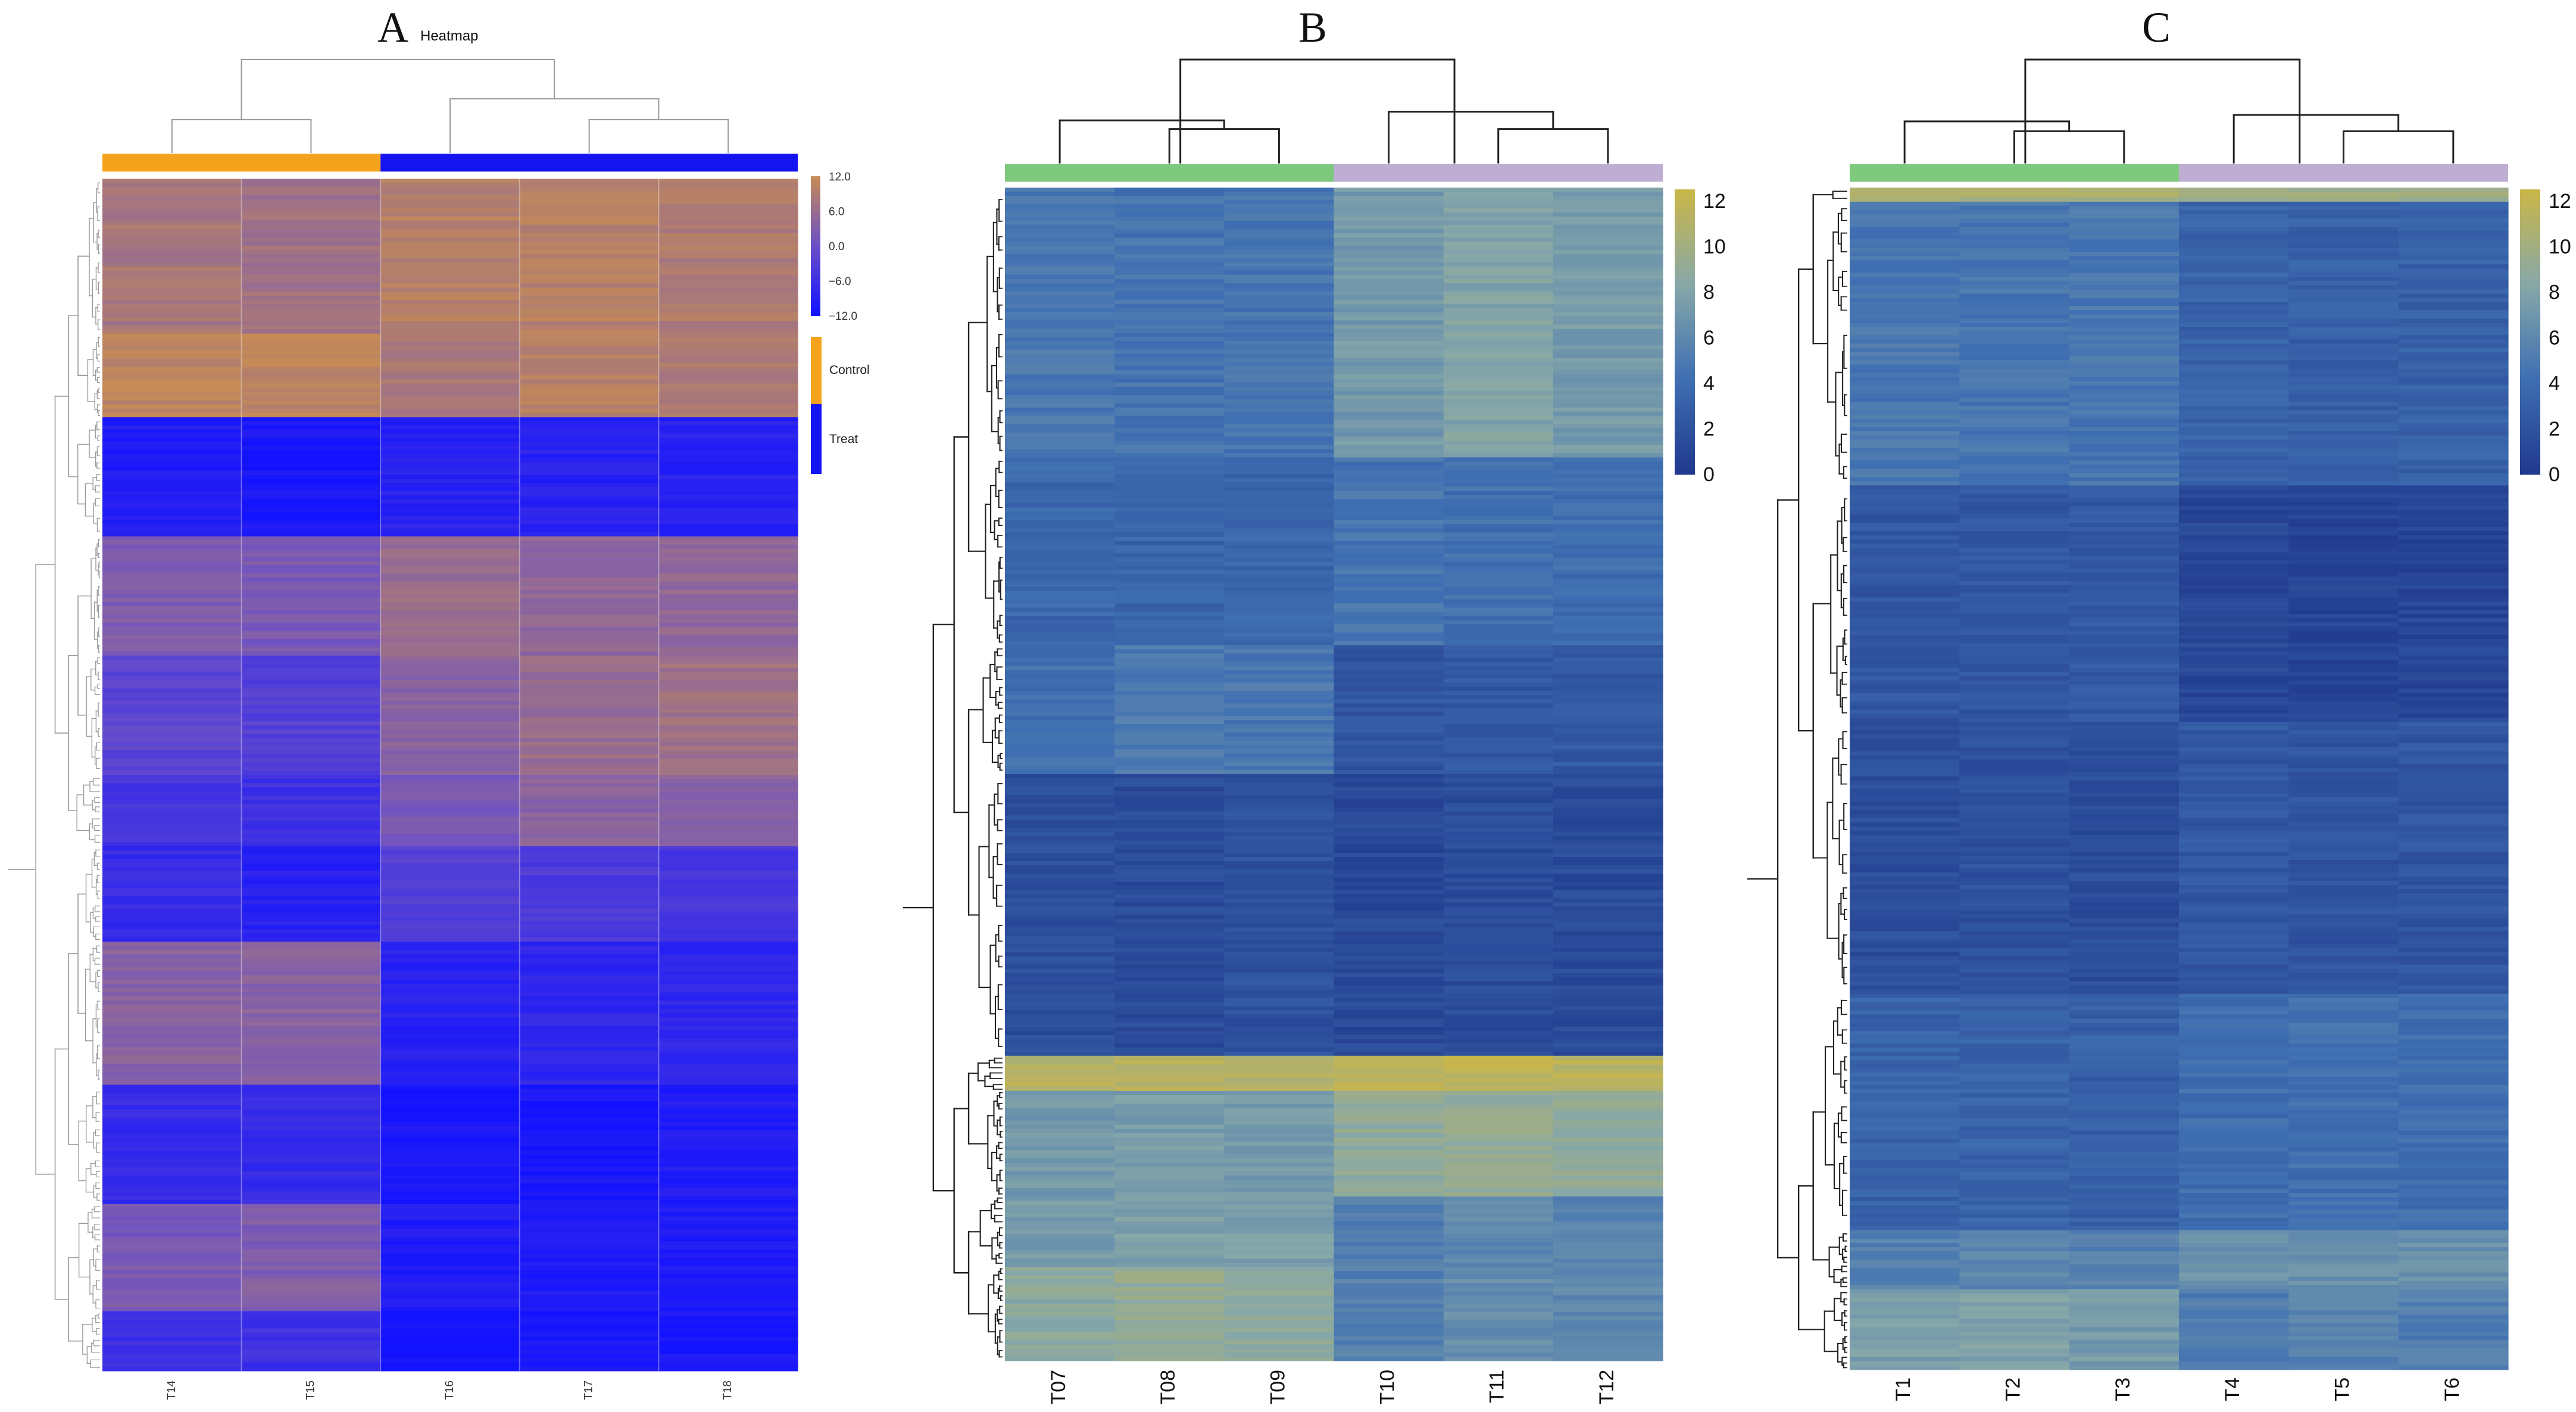  Describe the element at coordinates (589, 1390) in the screenshot. I see `column-label: T17` at that location.